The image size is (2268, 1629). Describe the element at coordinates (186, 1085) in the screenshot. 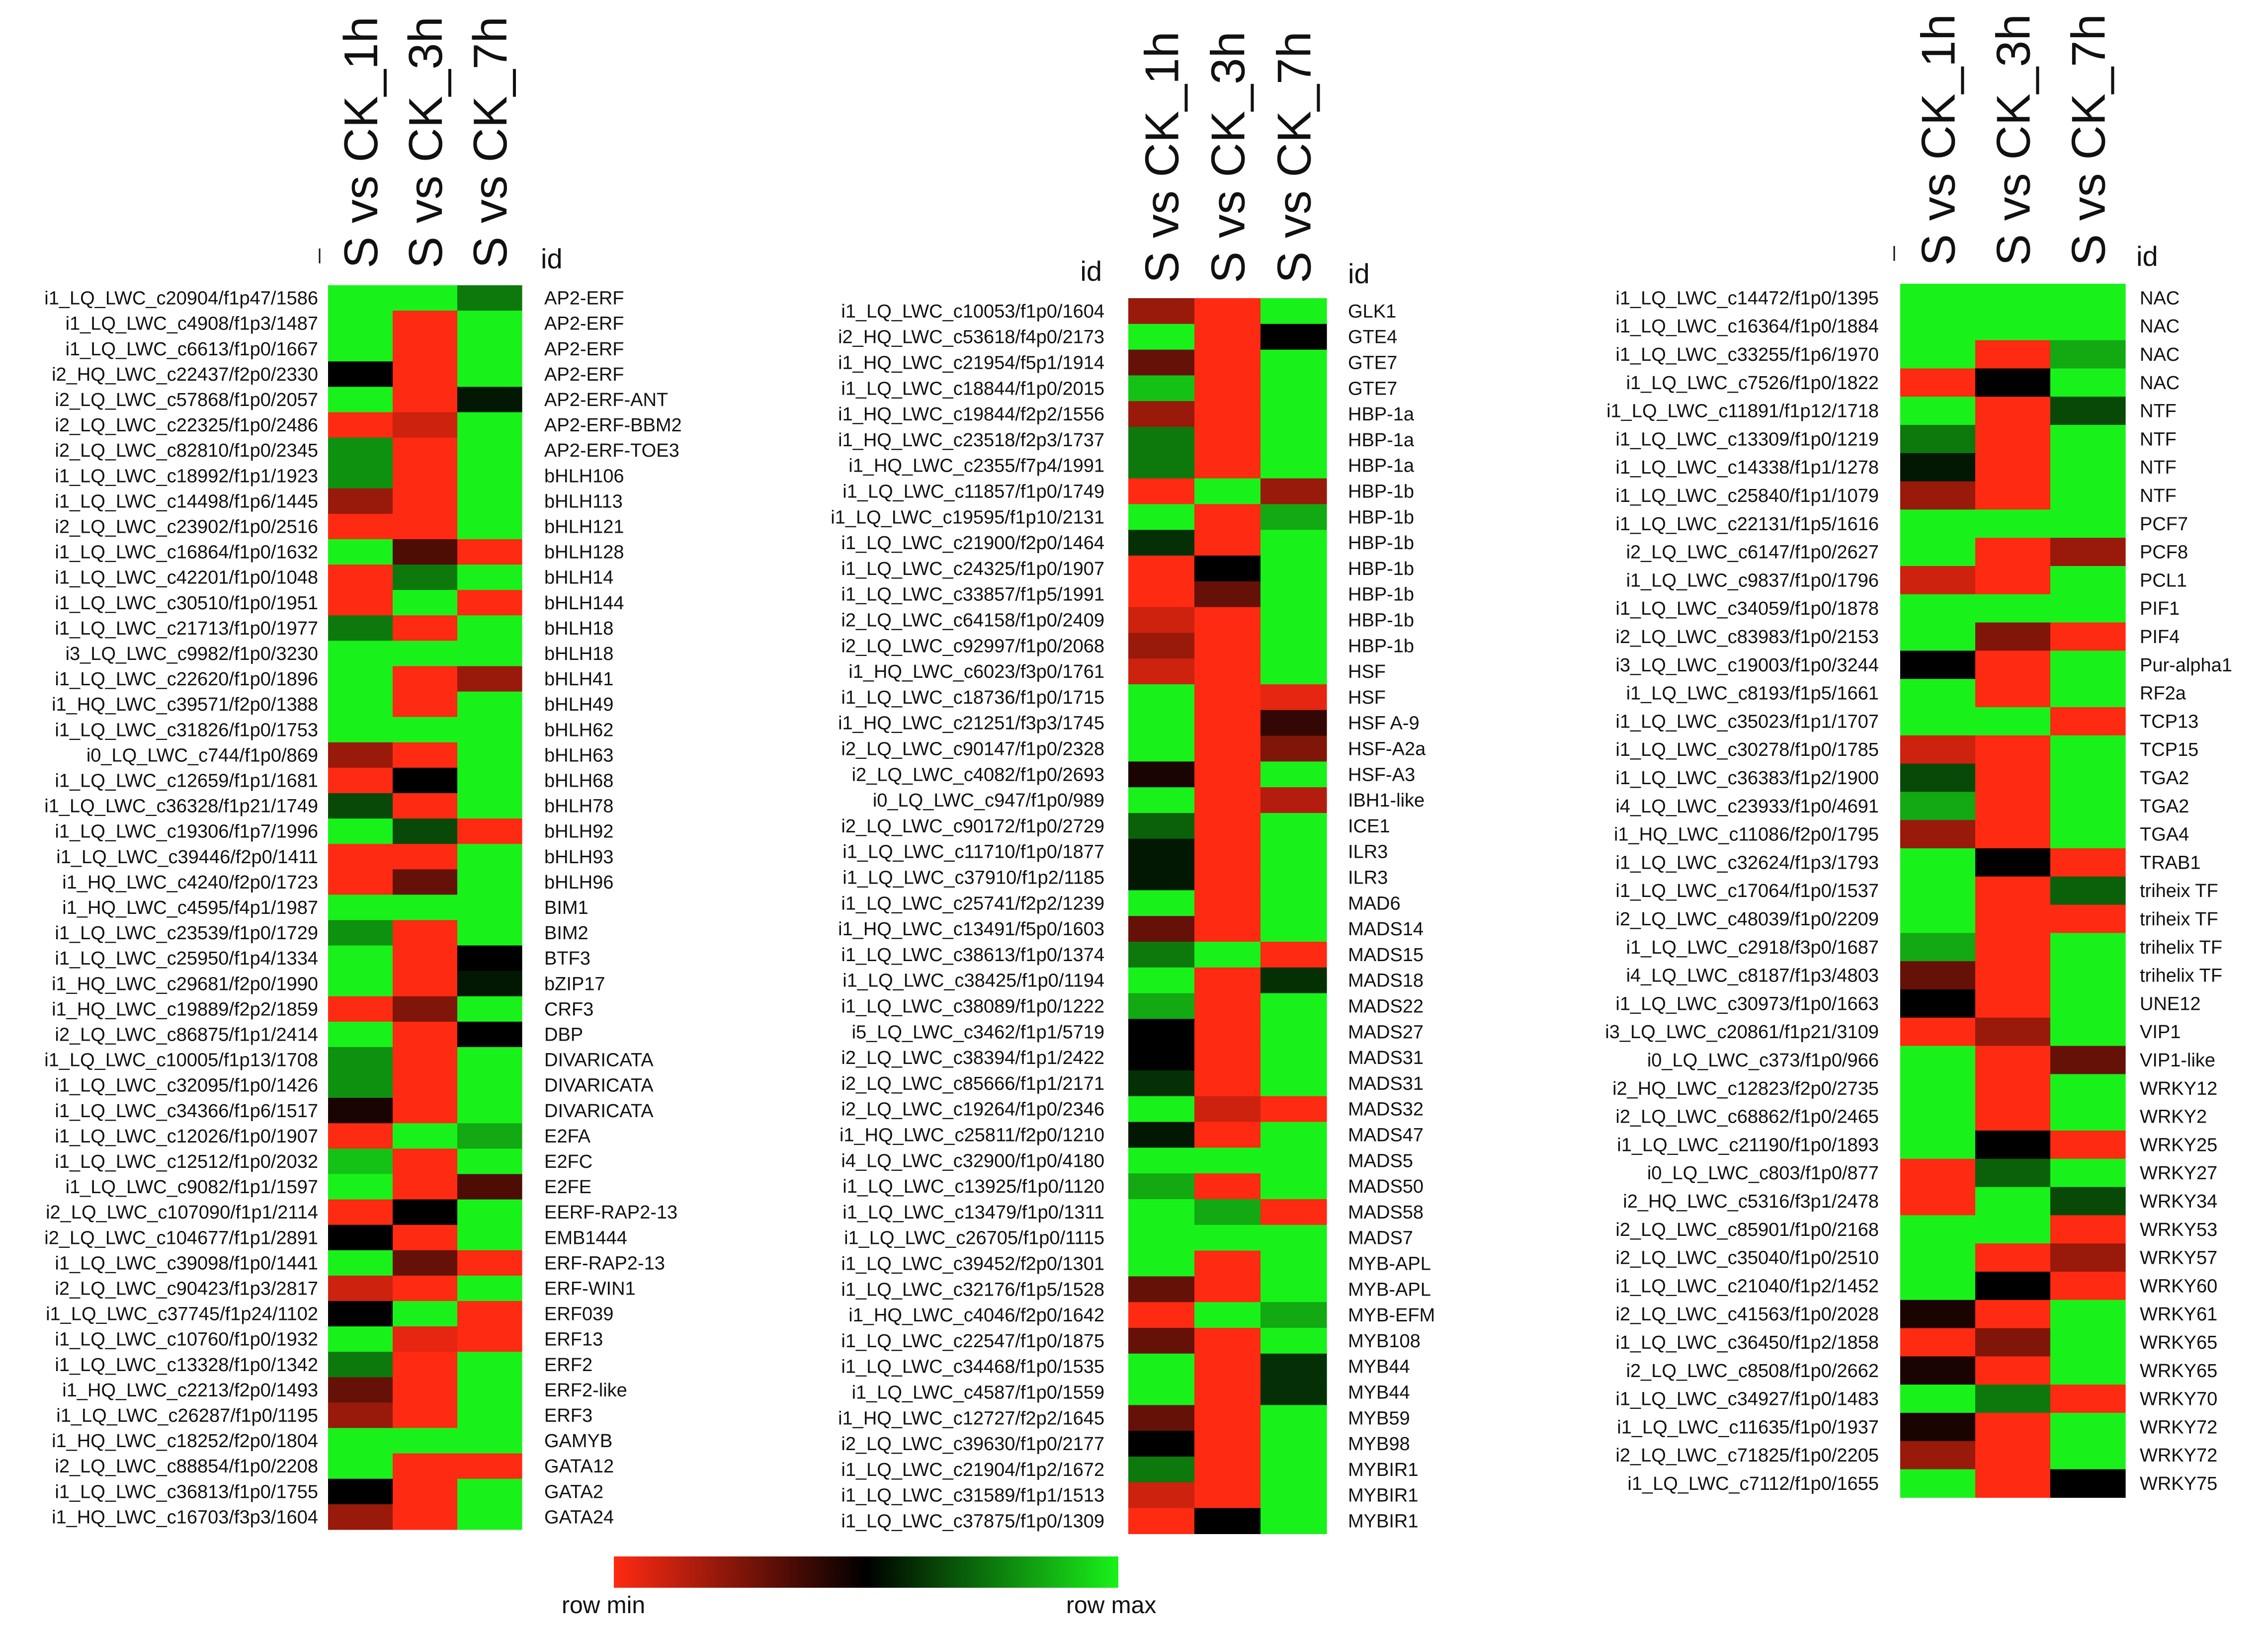

I see `row-label: i1_LQ_LWC_c32095/f1p0/1426` at that location.